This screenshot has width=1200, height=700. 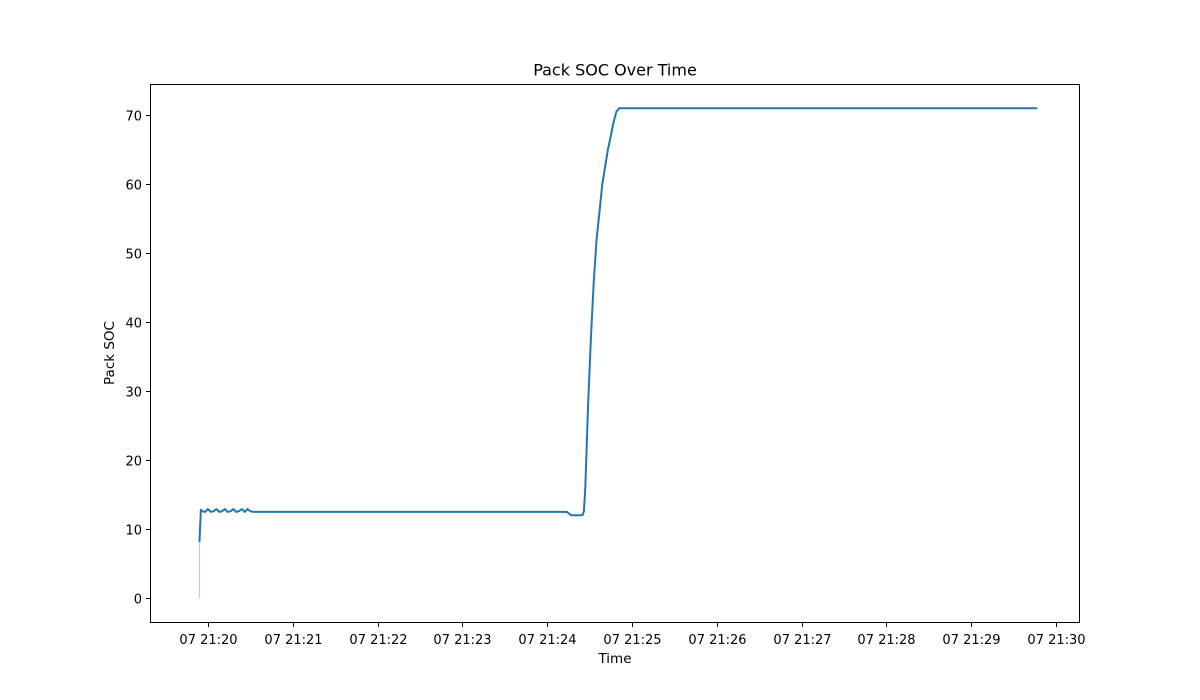 I want to click on y-tick-label: 0, so click(x=138, y=600).